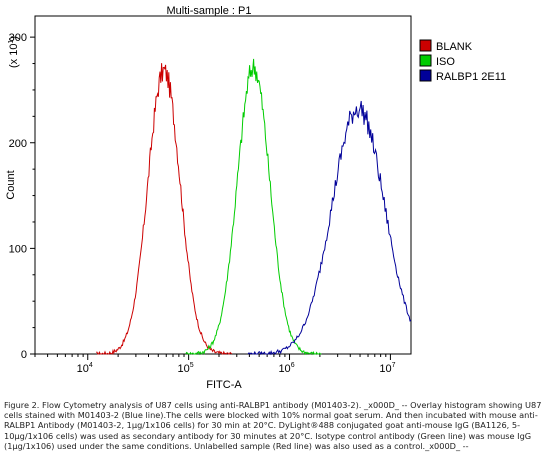 This screenshot has width=547, height=463. What do you see at coordinates (22, 196) in the screenshot?
I see `y-axis-ticks: 0 100 200 300` at bounding box center [22, 196].